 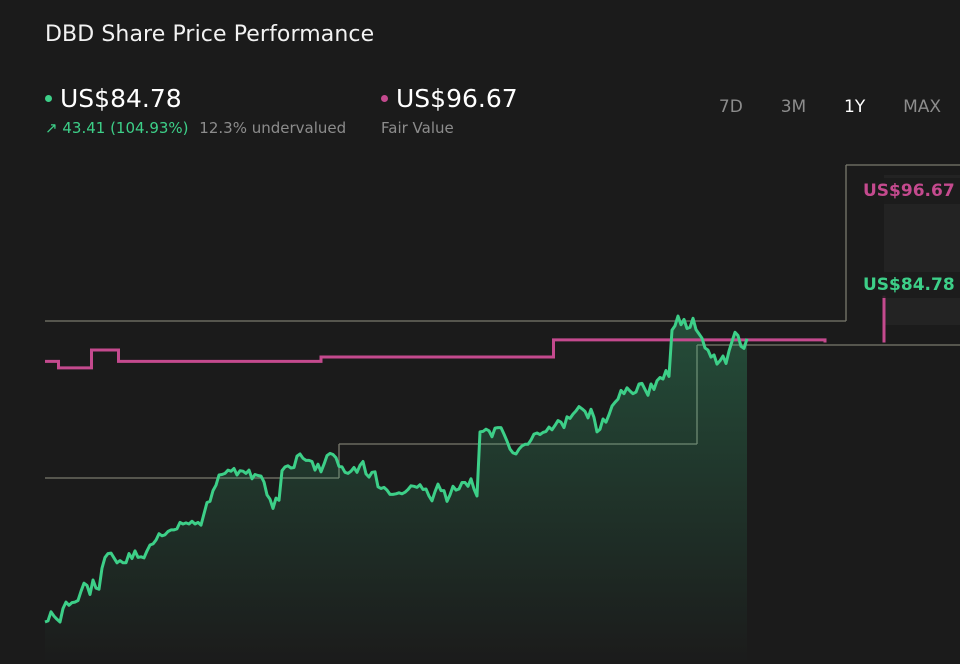 What do you see at coordinates (436, 354) in the screenshot?
I see `fair-value-line` at bounding box center [436, 354].